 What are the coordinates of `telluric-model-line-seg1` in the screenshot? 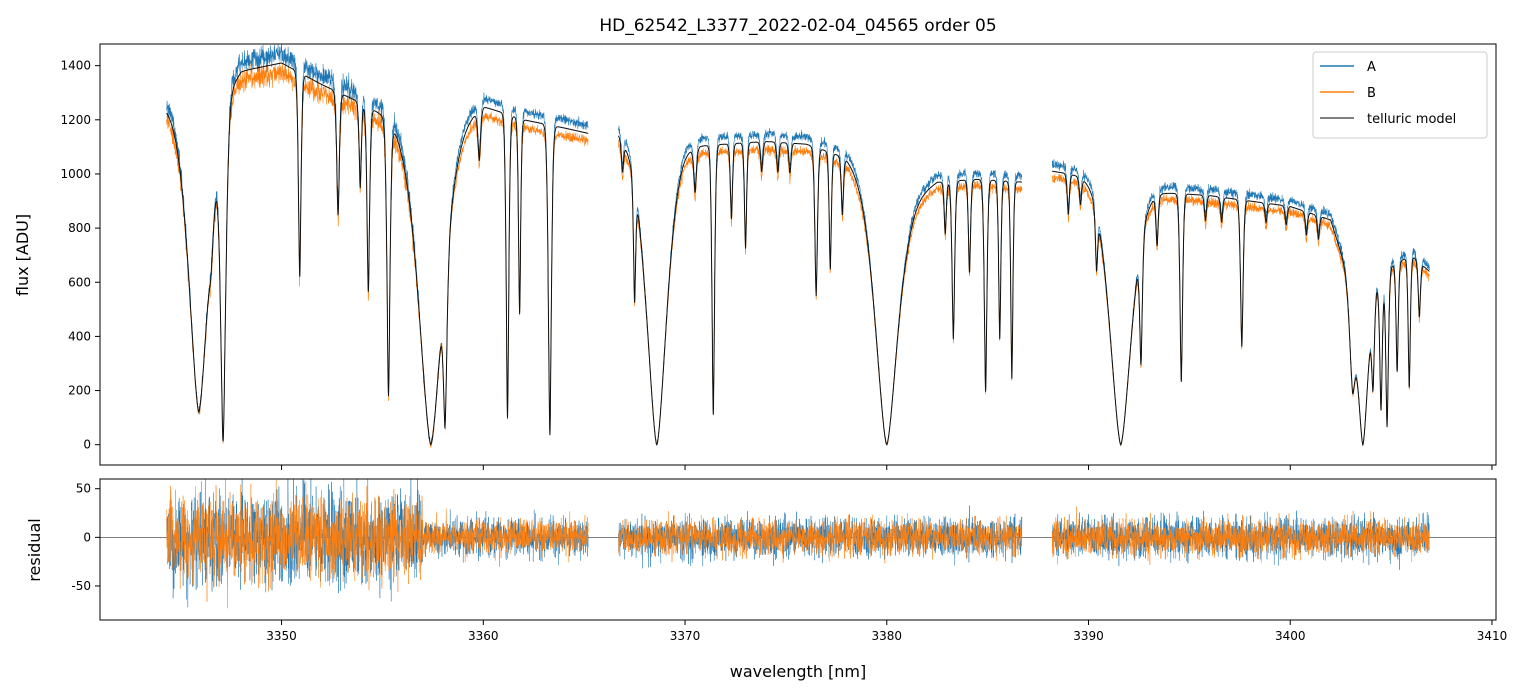 It's located at (820, 290).